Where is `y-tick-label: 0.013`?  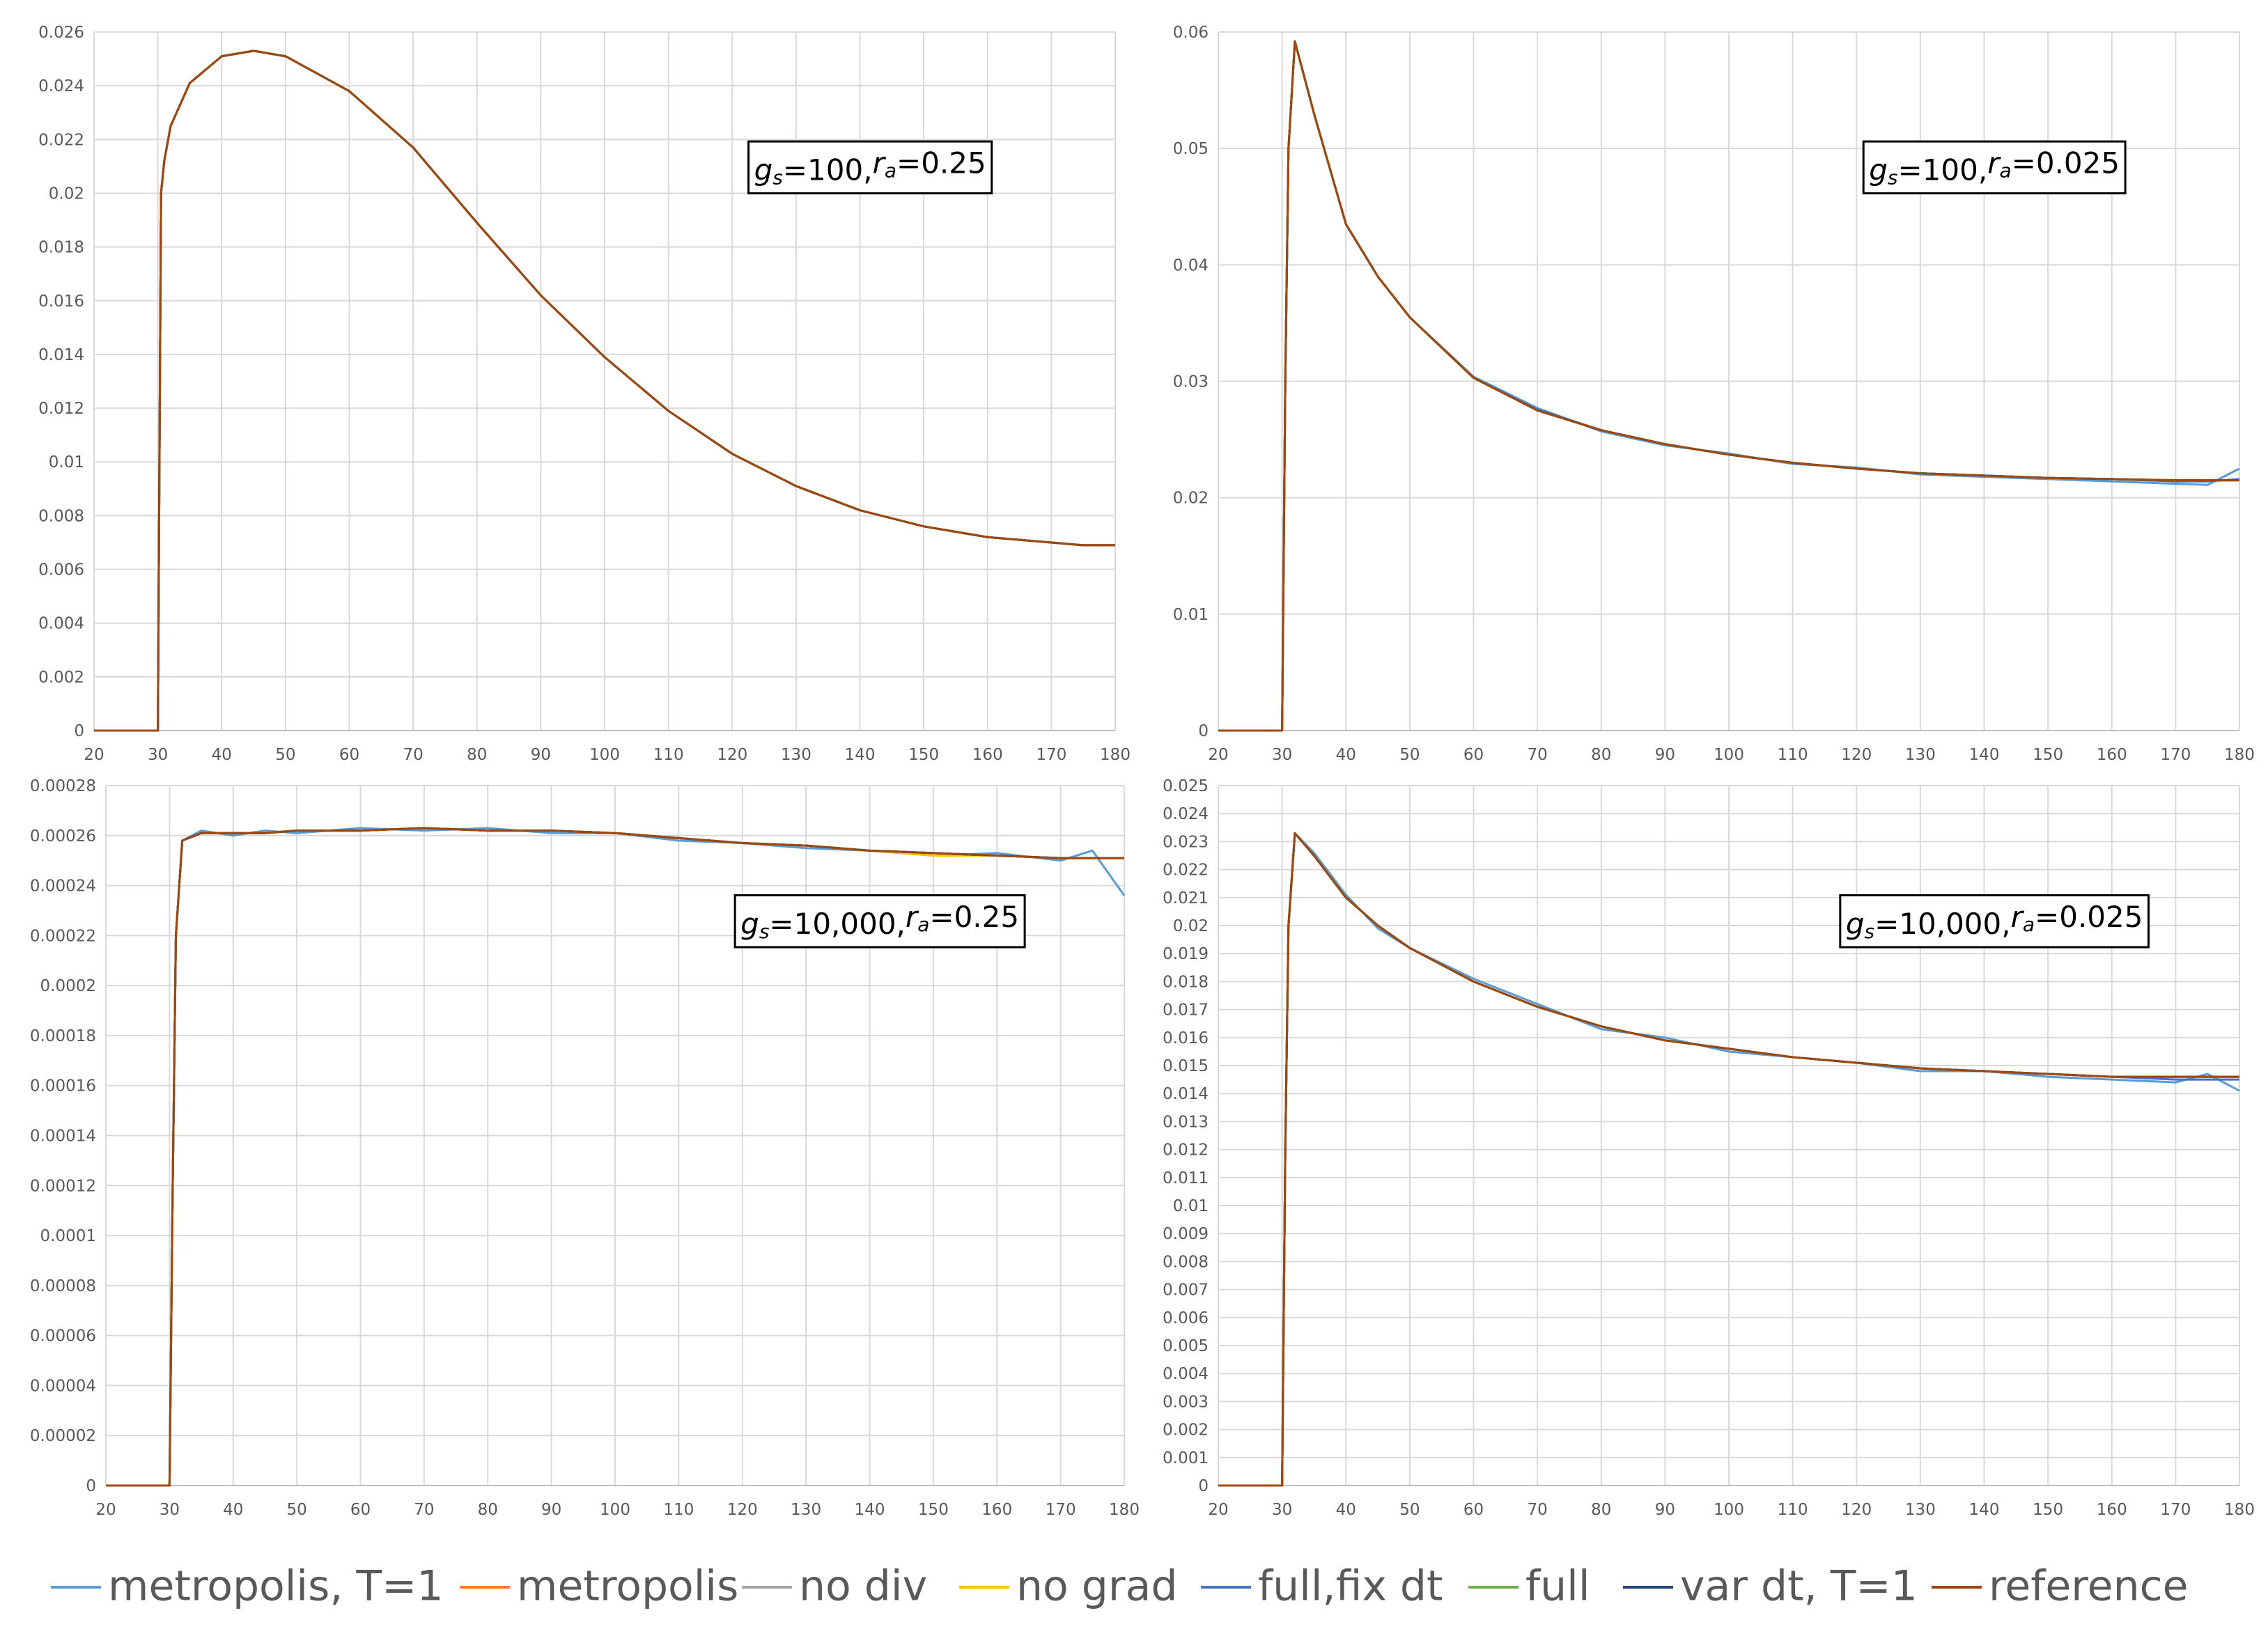 y-tick-label: 0.013 is located at coordinates (1186, 1122).